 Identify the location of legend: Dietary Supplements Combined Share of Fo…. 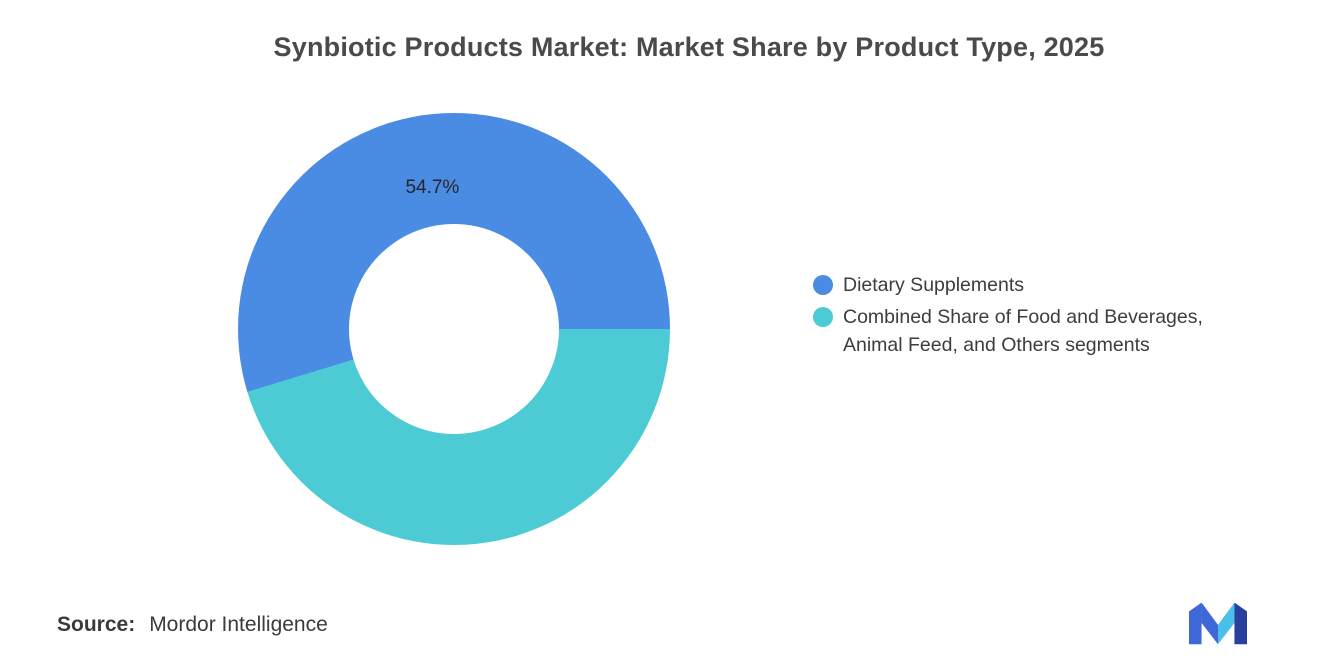
(1038, 317).